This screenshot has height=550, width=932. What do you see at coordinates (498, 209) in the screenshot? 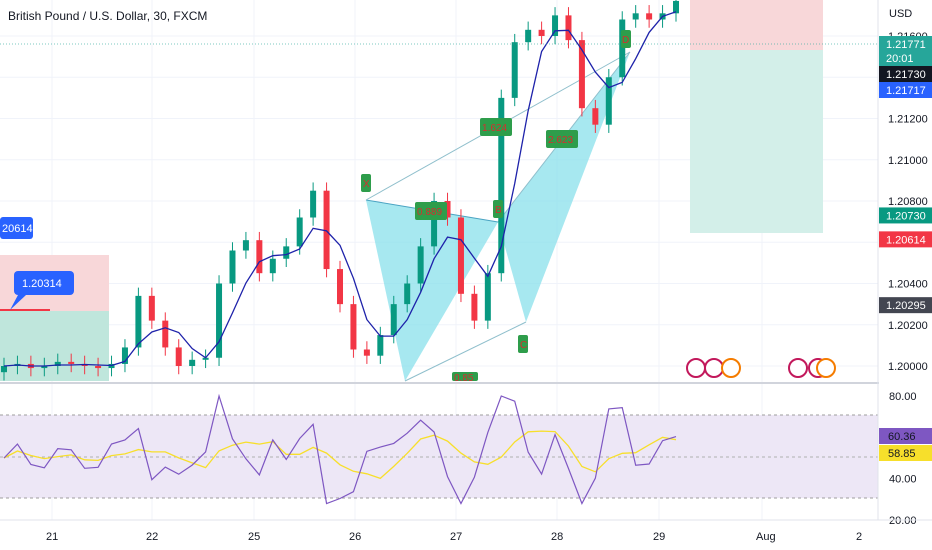
I see `pattern-point-b: B` at bounding box center [498, 209].